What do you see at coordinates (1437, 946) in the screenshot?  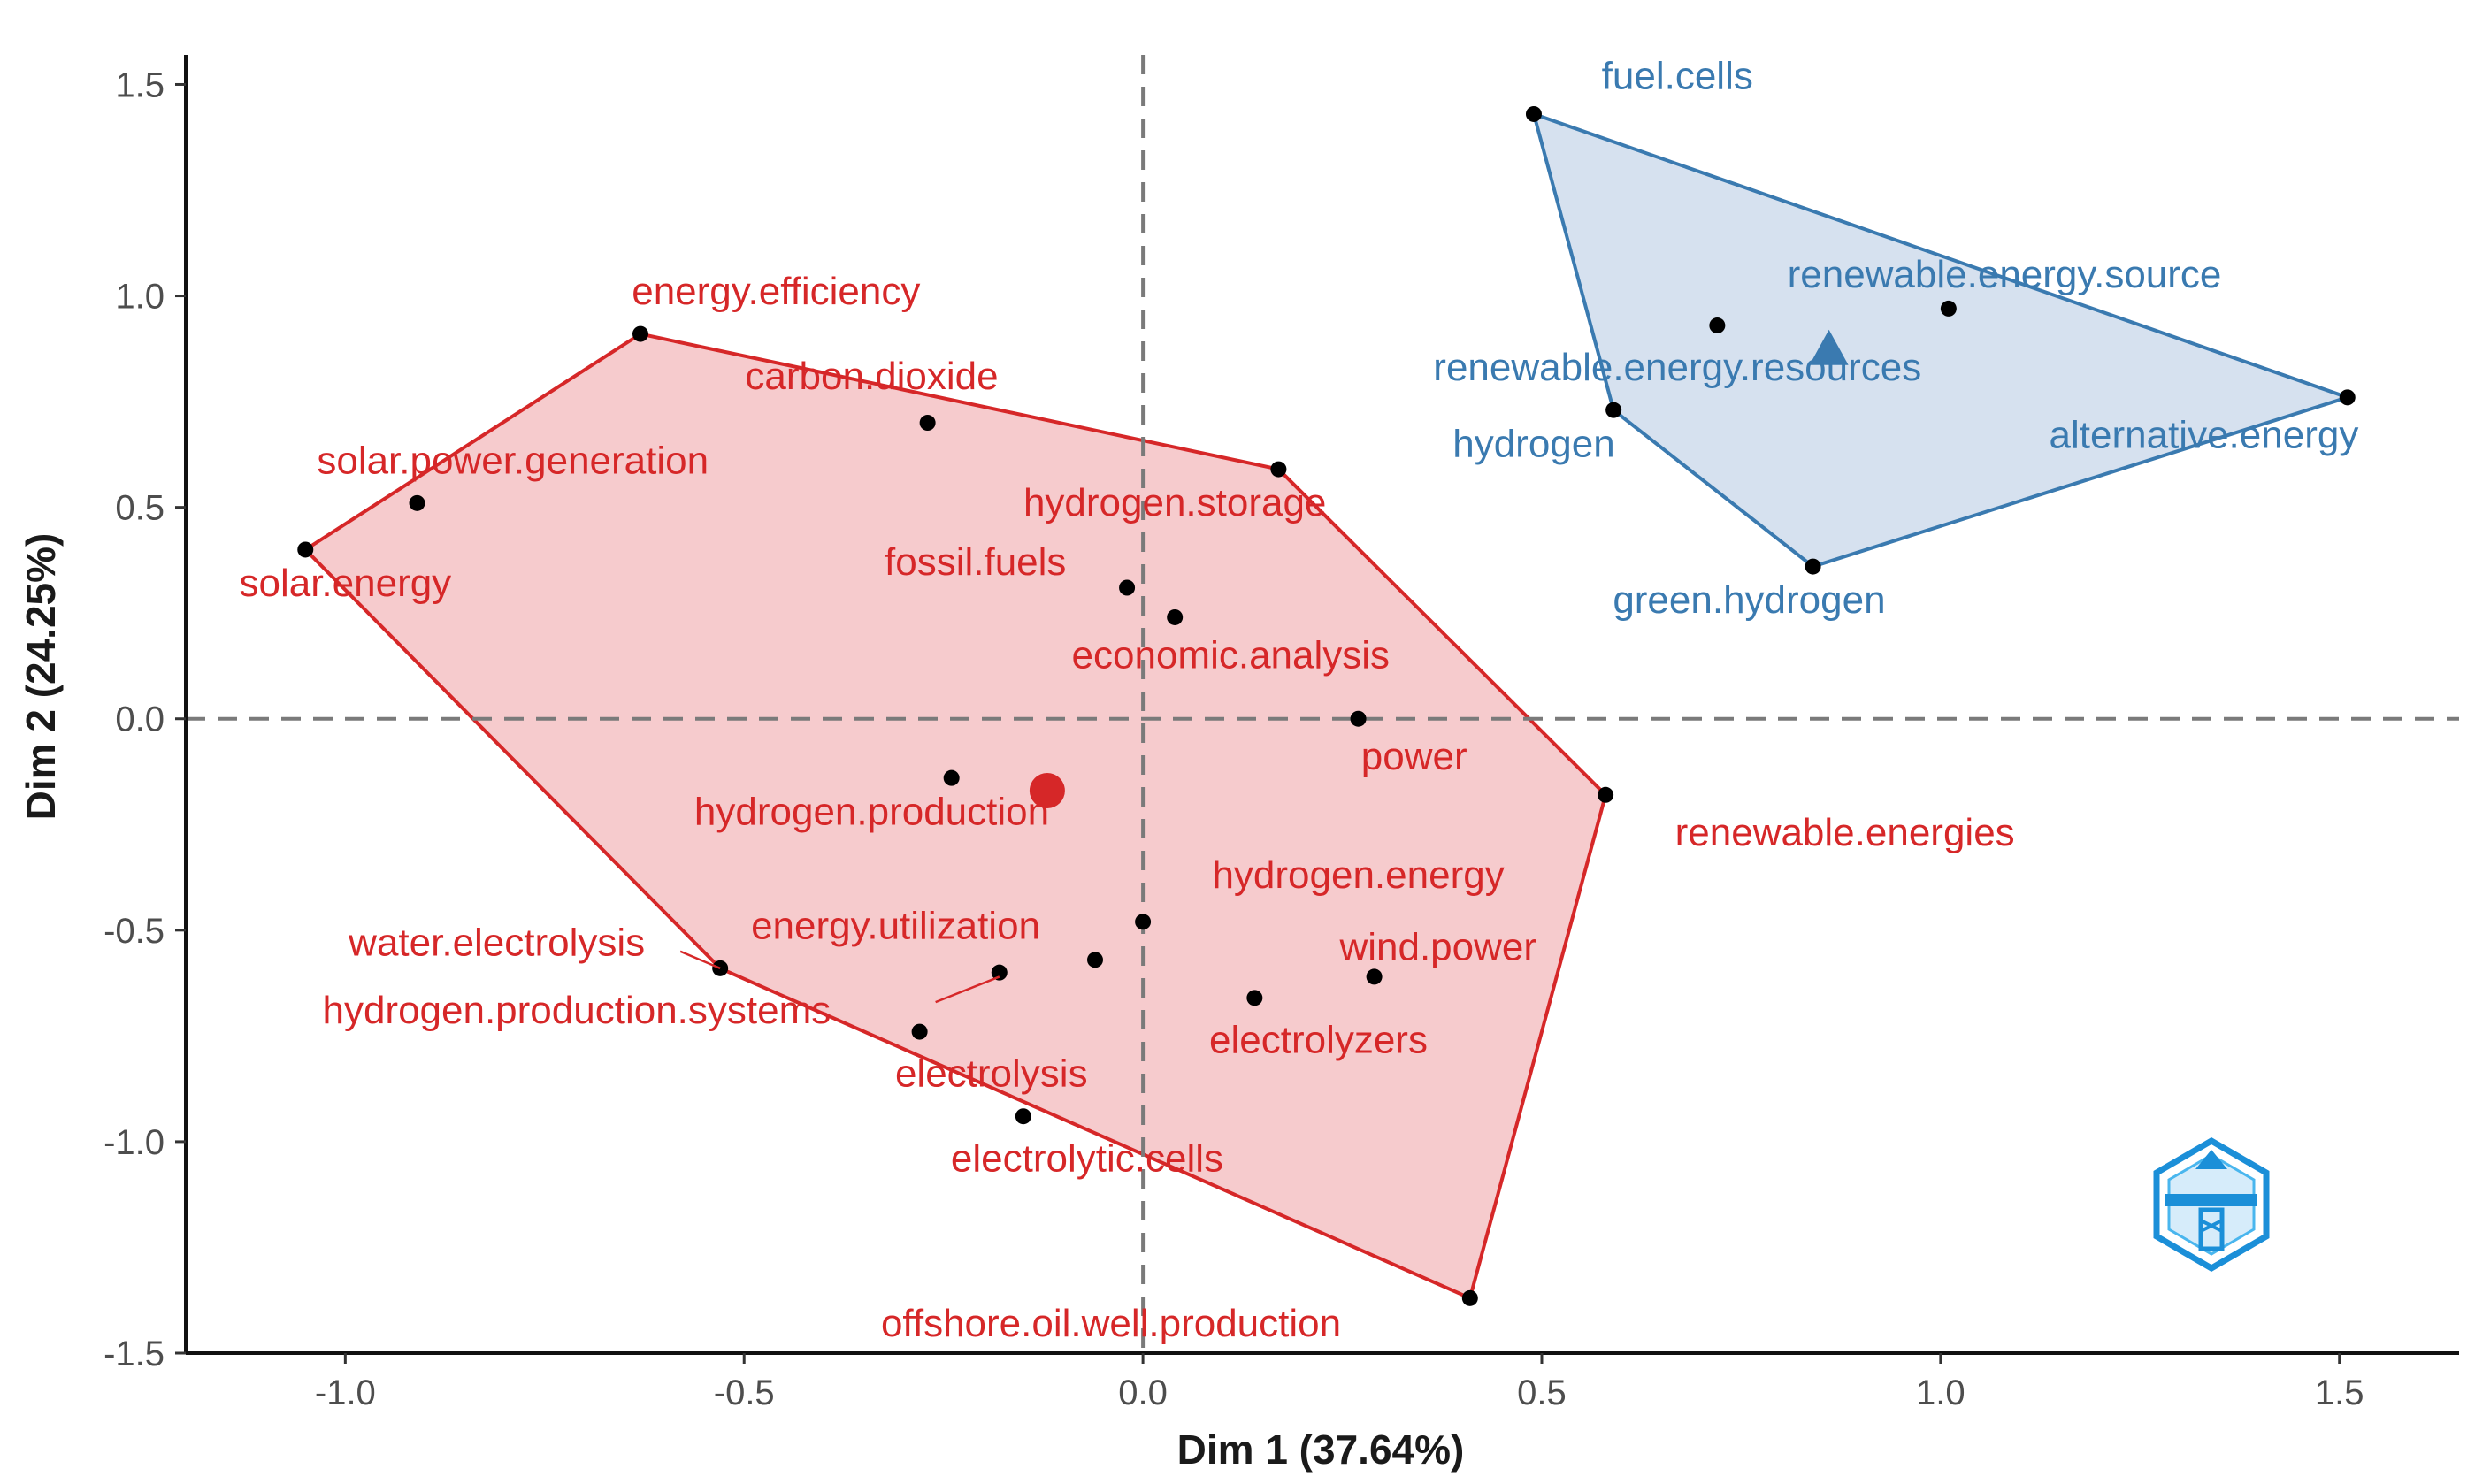 I see `point-label: wind.power` at bounding box center [1437, 946].